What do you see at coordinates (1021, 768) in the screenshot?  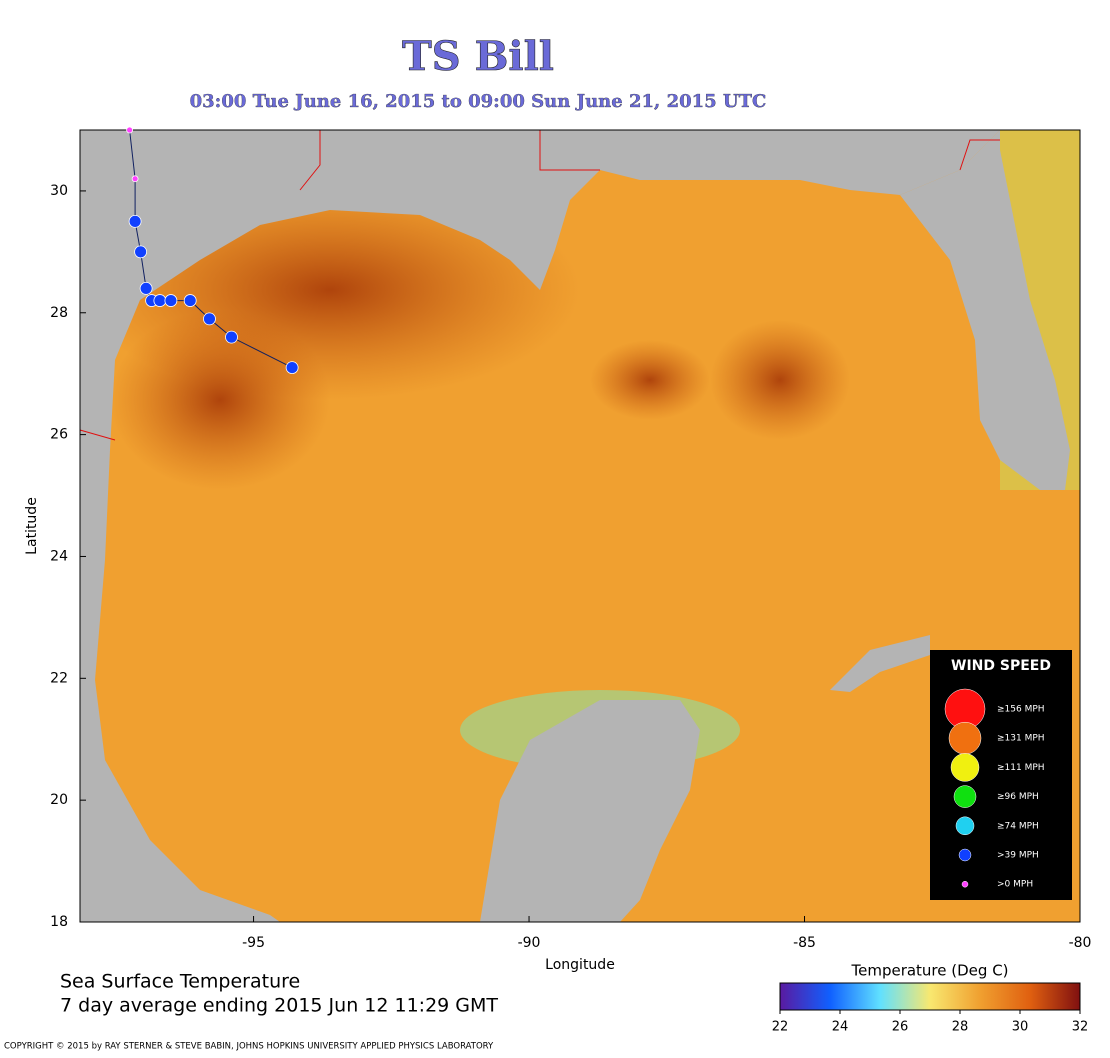 I see `legend-label: ≥111 MPH` at bounding box center [1021, 768].